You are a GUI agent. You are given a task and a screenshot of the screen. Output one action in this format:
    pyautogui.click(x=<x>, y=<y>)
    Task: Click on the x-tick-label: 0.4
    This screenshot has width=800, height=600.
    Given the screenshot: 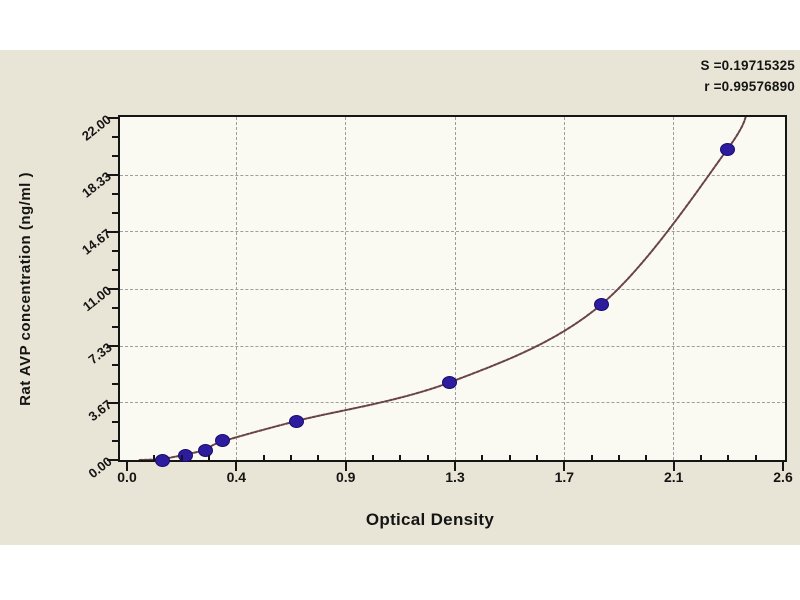 What is the action you would take?
    pyautogui.click(x=236, y=477)
    